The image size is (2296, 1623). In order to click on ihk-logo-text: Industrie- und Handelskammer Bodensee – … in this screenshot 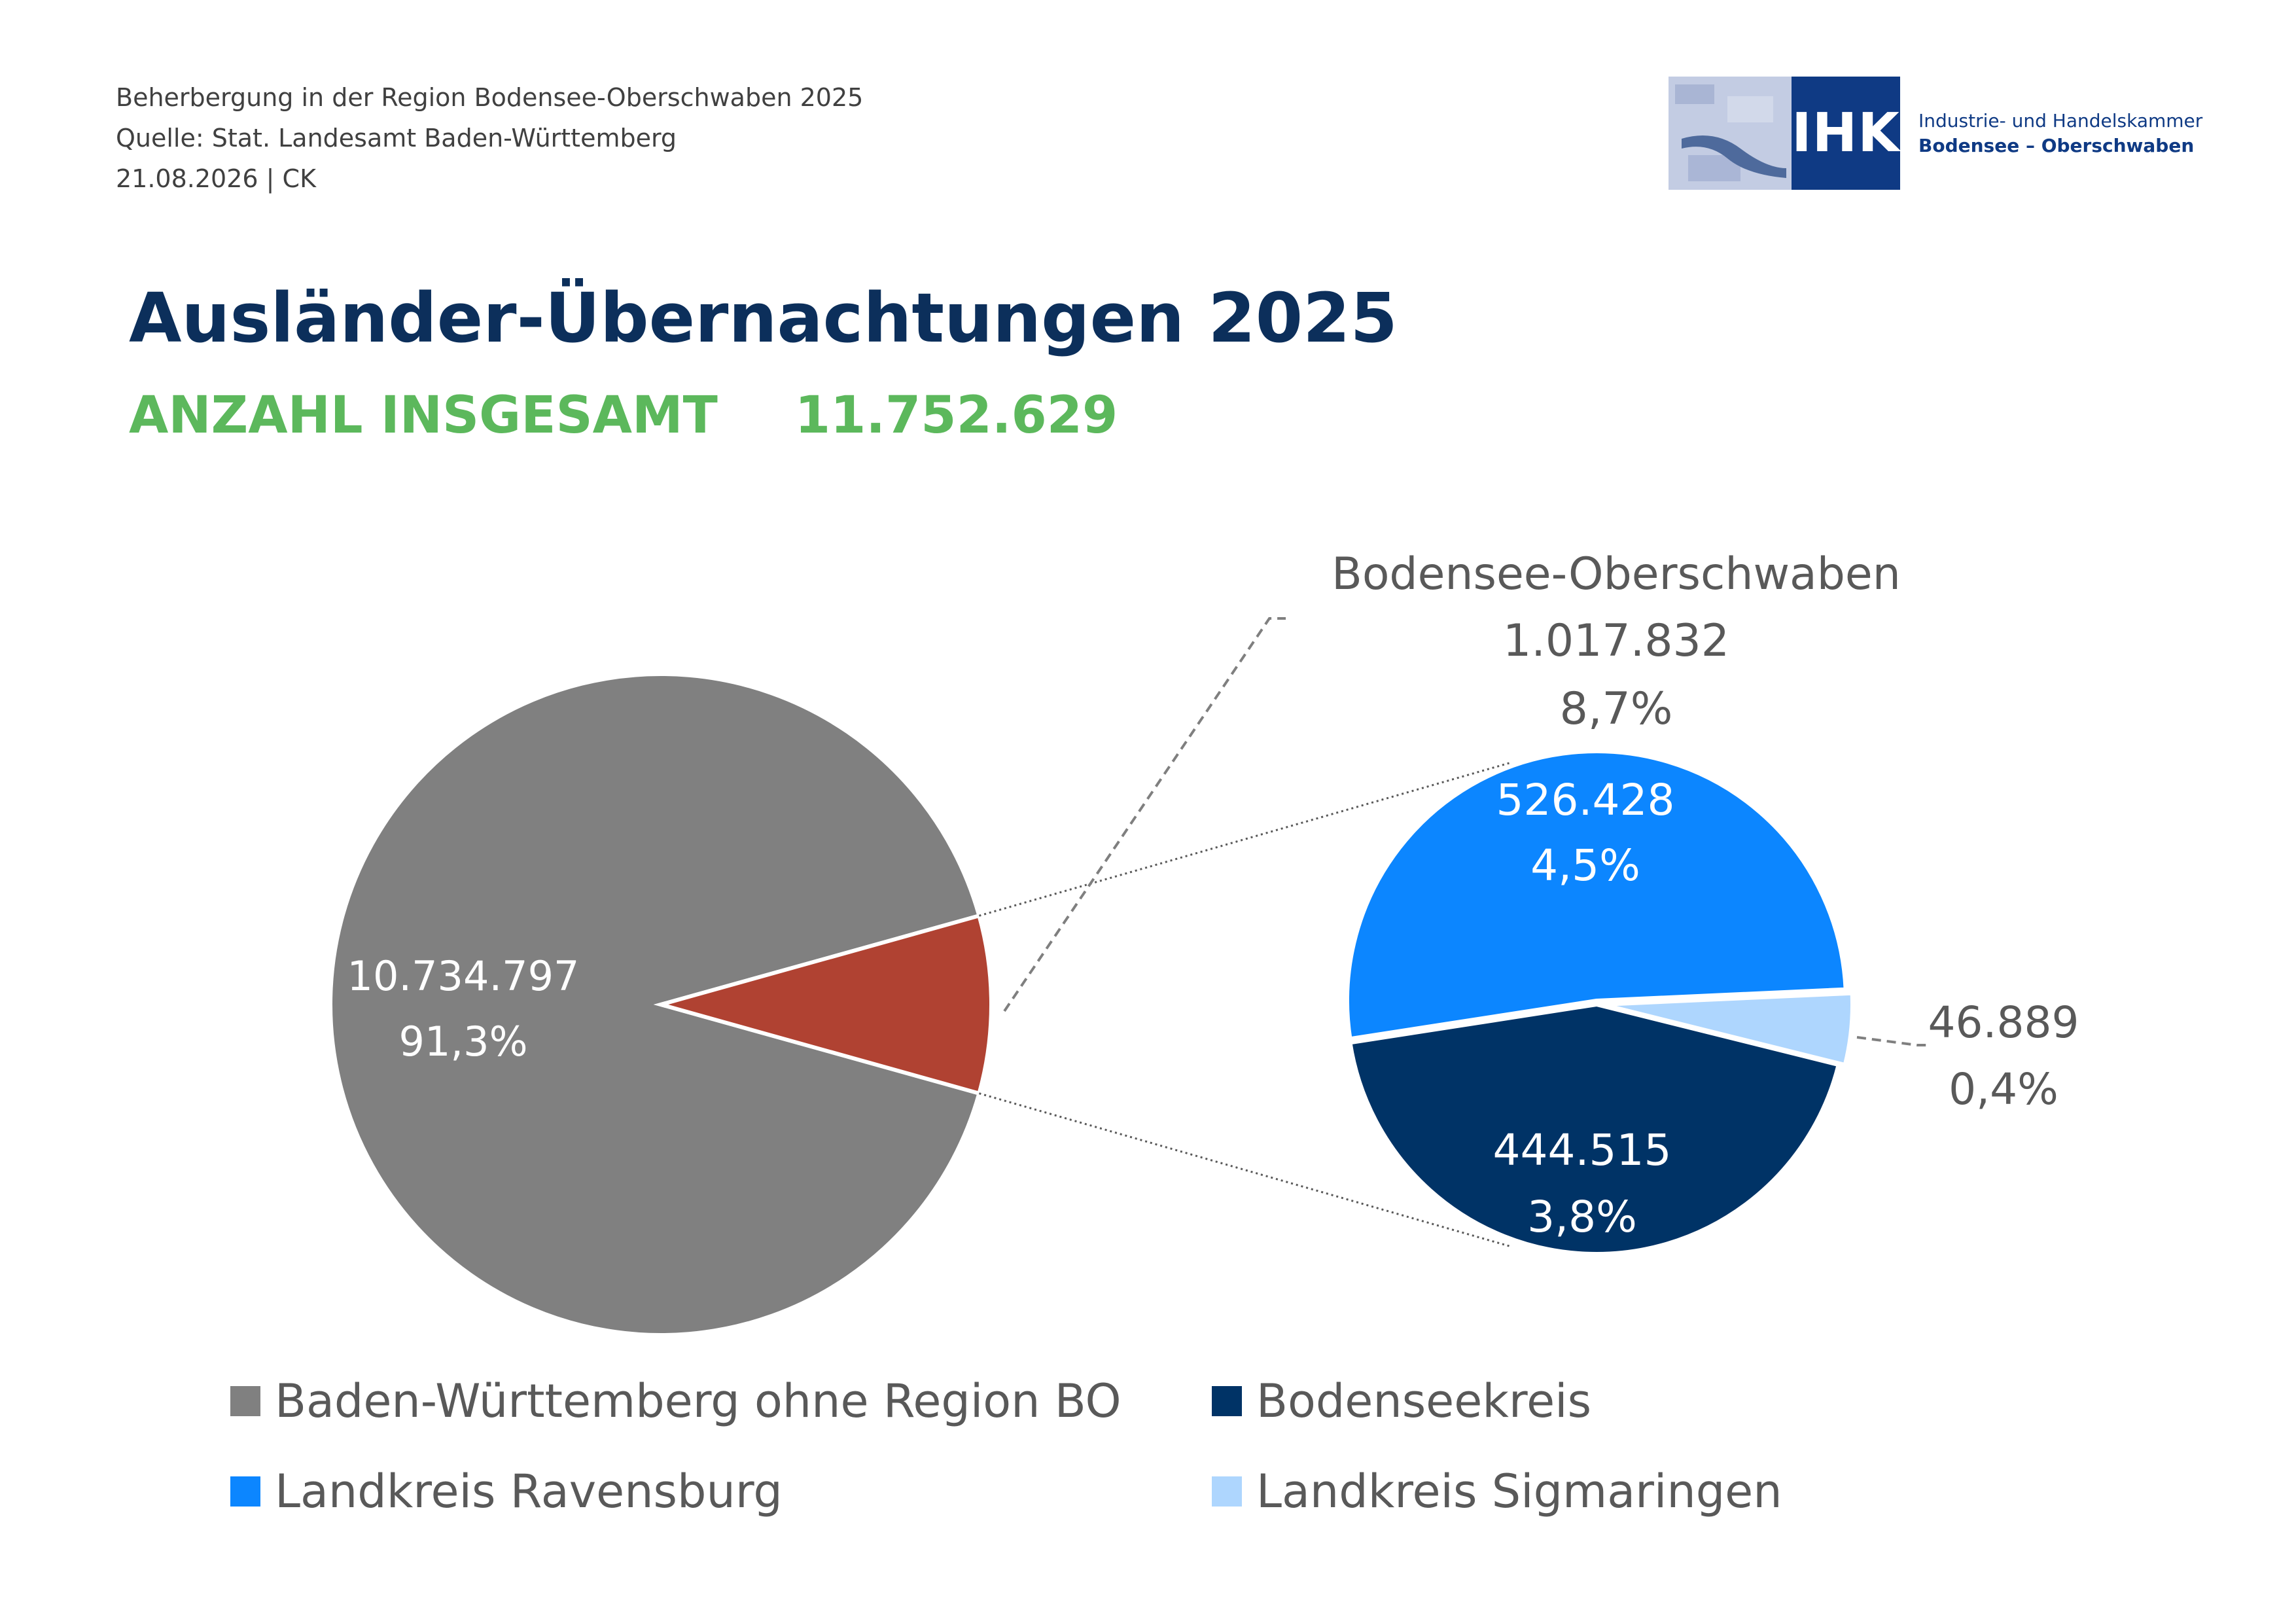, I will do `click(2060, 133)`.